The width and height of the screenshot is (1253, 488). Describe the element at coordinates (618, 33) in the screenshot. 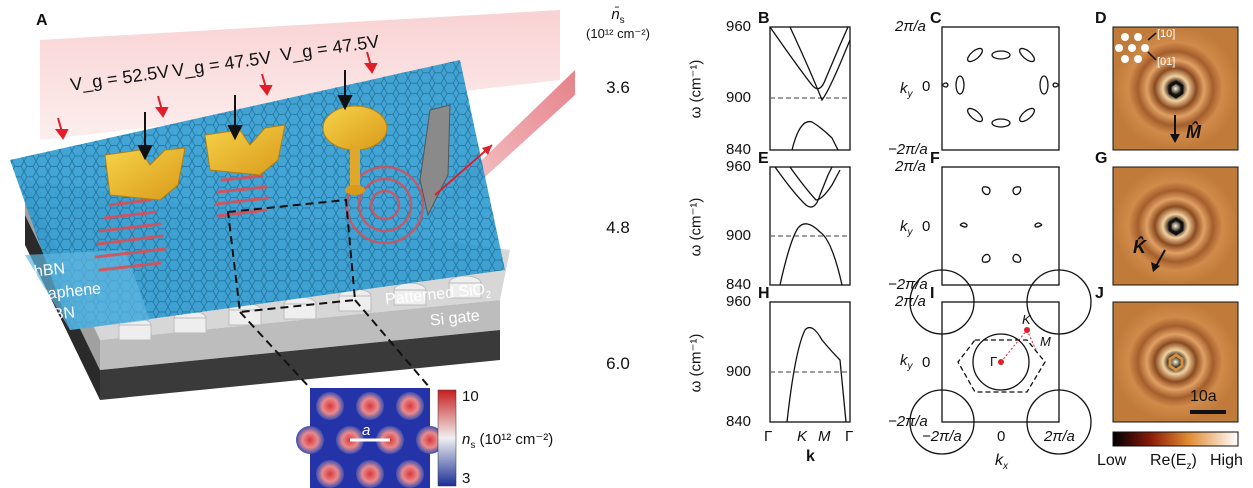

I see `density-unit: (10¹² cm⁻²)` at that location.